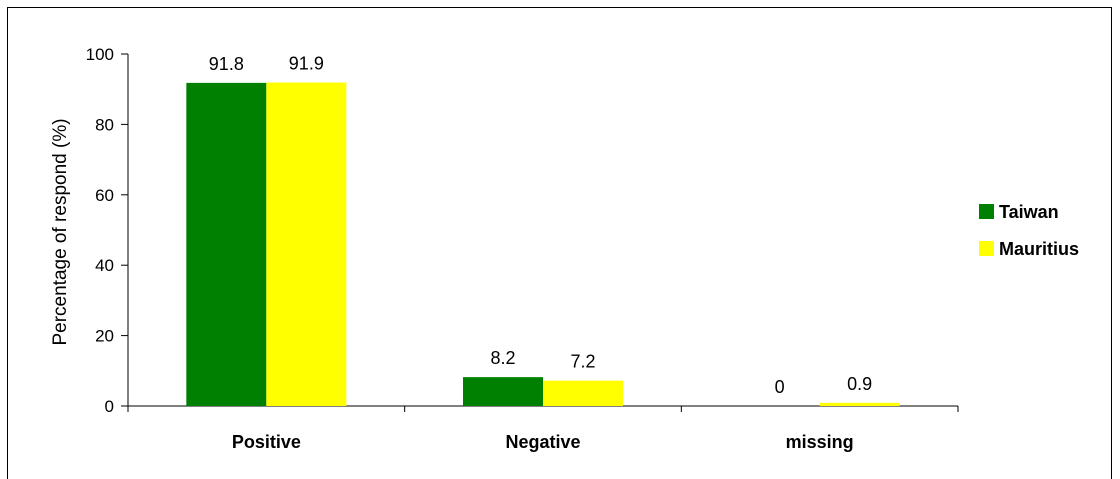 This screenshot has width=1120, height=479. What do you see at coordinates (60, 231) in the screenshot?
I see `y-axis-title: Percentage of respond (%)` at bounding box center [60, 231].